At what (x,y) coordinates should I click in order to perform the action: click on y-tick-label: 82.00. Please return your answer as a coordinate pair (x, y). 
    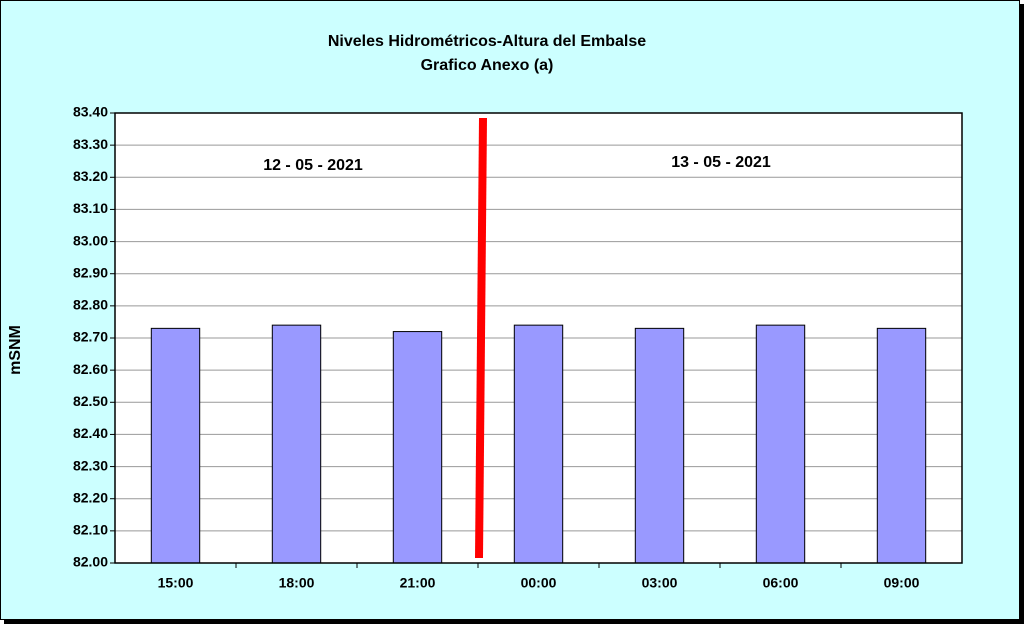
    Looking at the image, I should click on (90, 562).